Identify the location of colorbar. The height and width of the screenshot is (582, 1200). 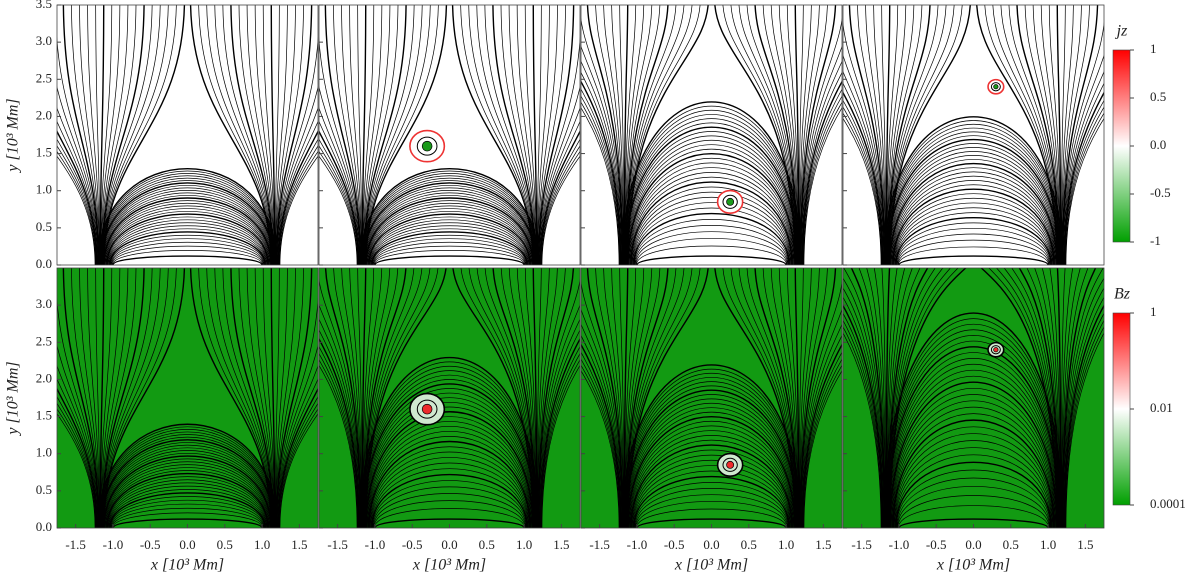
(1121, 146).